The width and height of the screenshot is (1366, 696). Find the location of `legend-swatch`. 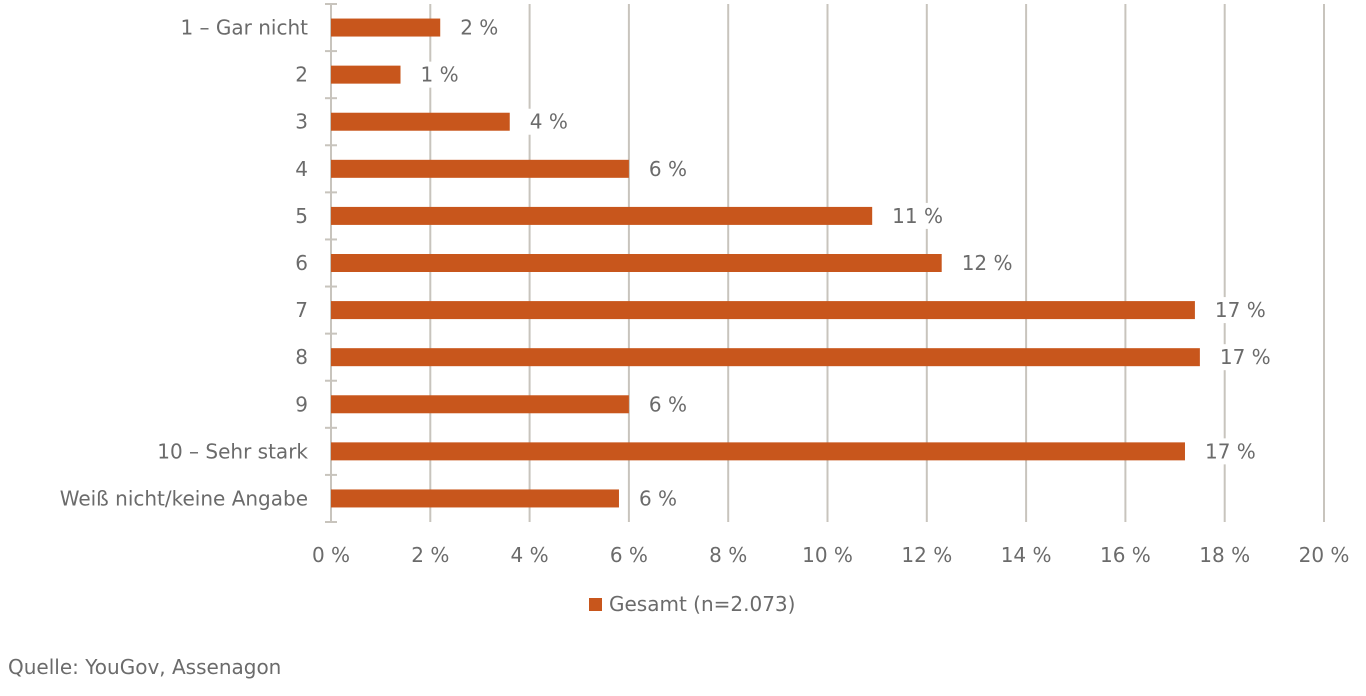

legend-swatch is located at coordinates (595, 604).